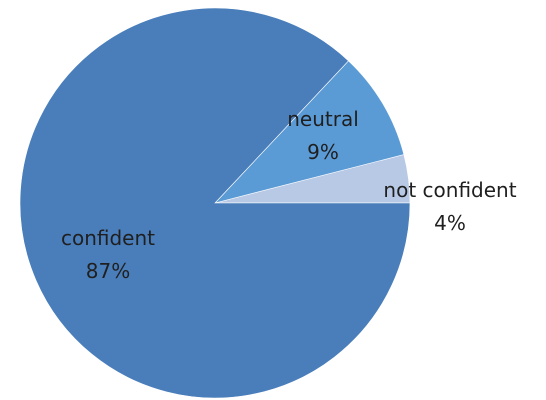  I want to click on pie-value-neutral: 9%, so click(323, 152).